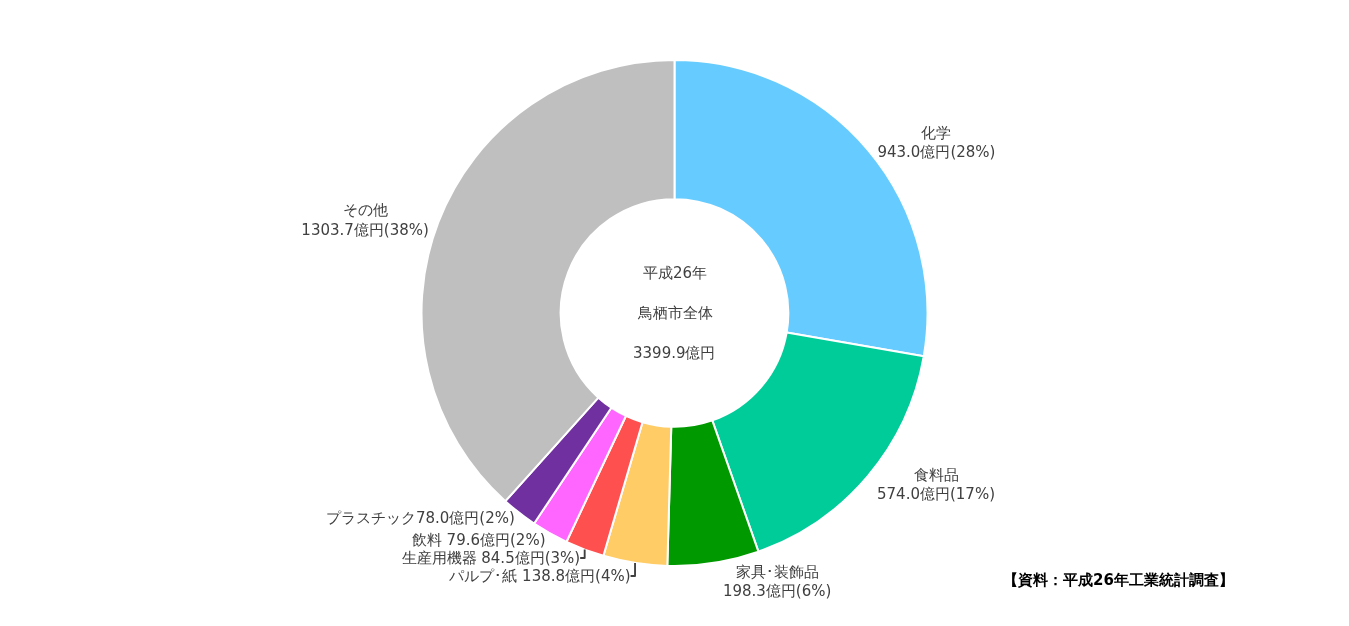 The width and height of the screenshot is (1349, 626). I want to click on text: 平成26年, so click(675, 273).